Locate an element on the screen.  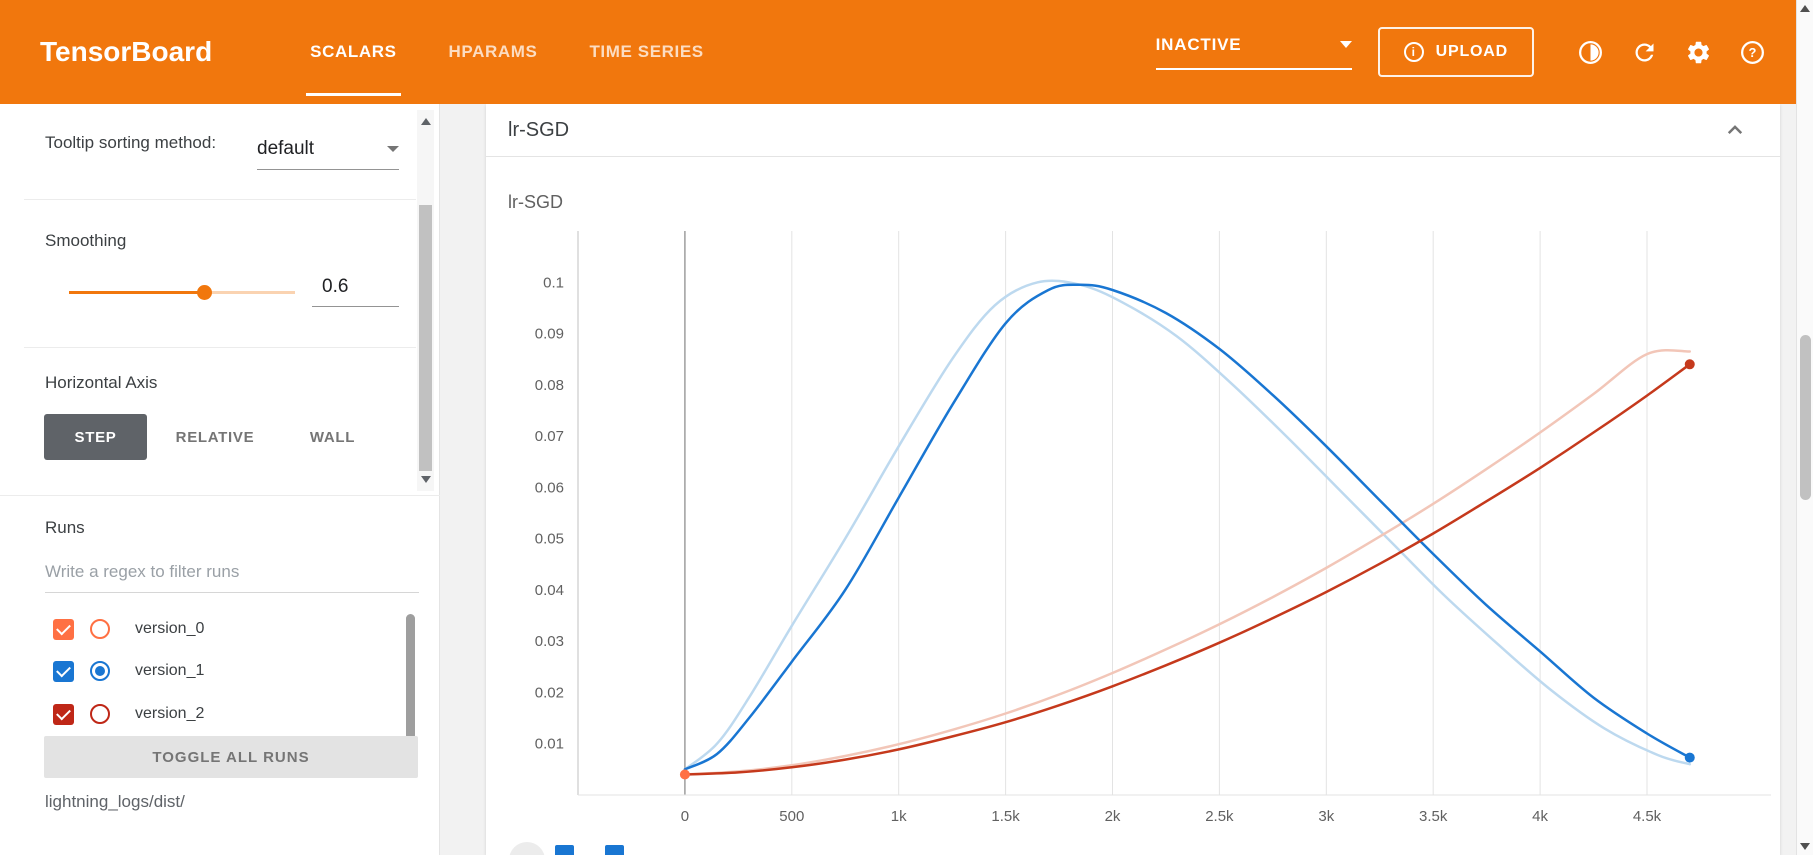
slider-thumb is located at coordinates (205, 292).